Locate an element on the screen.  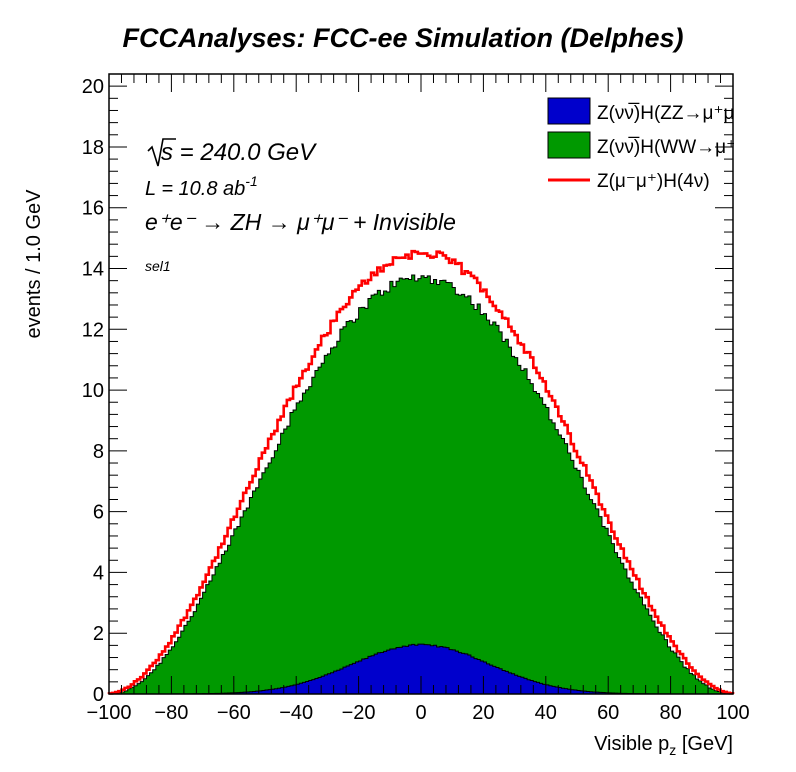
x-tick-label: 20 is located at coordinates (483, 713).